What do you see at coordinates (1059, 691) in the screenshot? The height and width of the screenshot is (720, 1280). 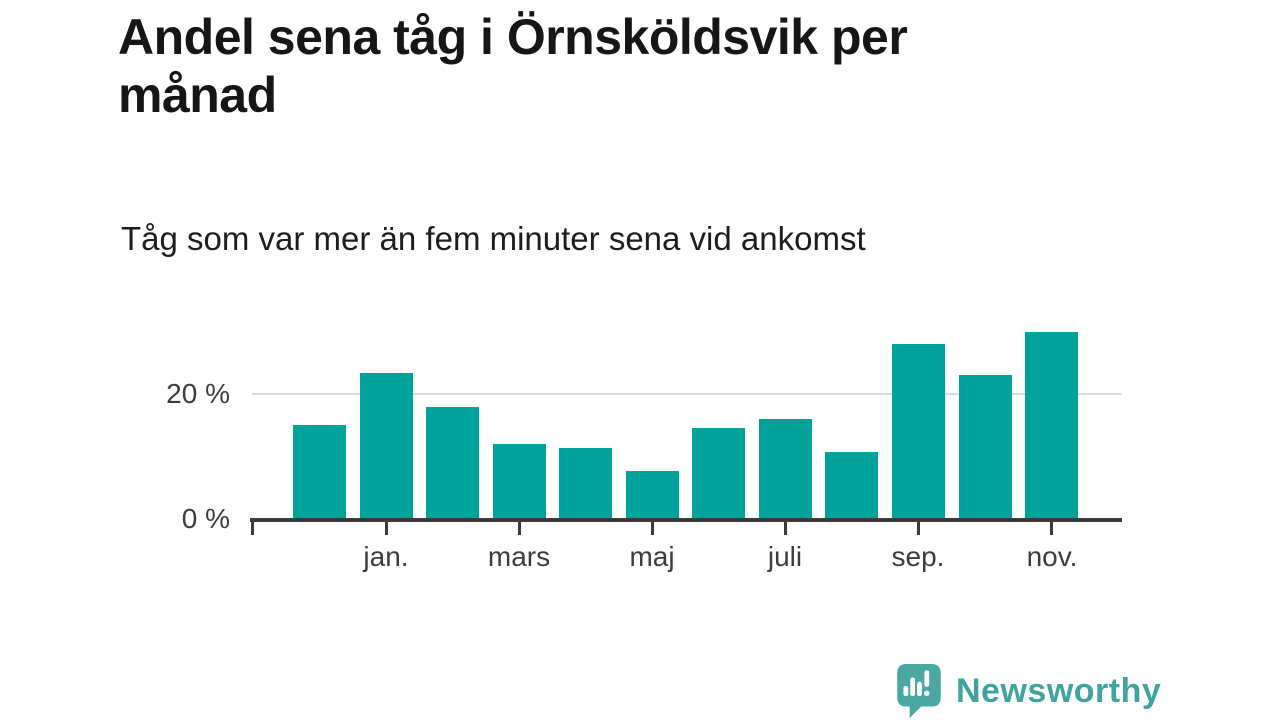 I see `newsworthy-wordmark: Newsworthy` at bounding box center [1059, 691].